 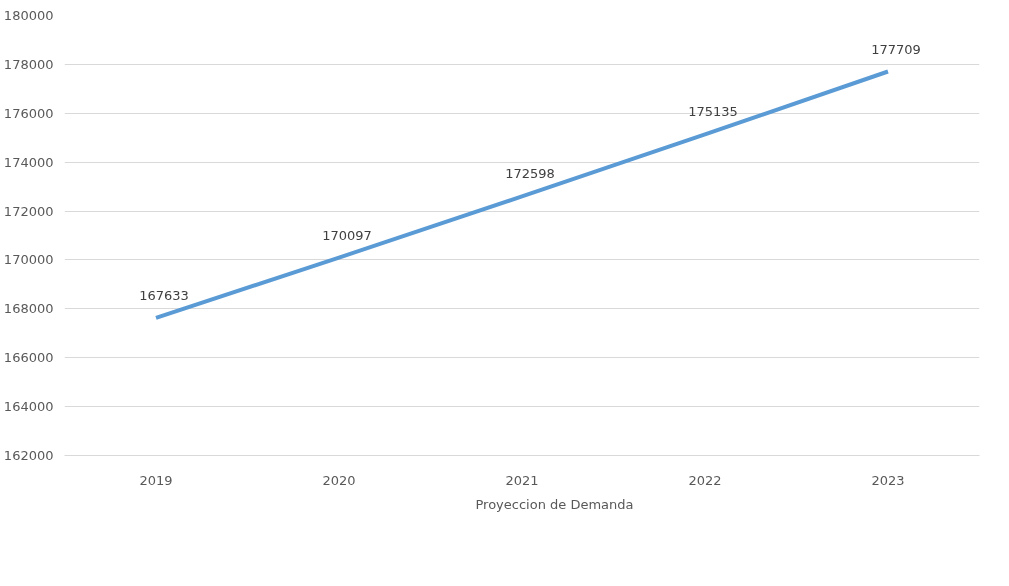 What do you see at coordinates (164, 295) in the screenshot?
I see `data-label: 167633` at bounding box center [164, 295].